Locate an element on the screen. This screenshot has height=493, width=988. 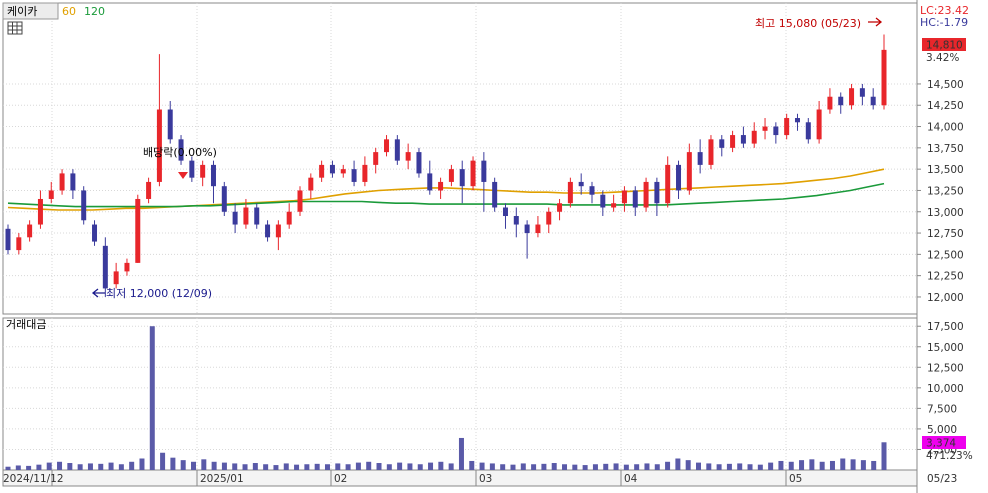
hc-label: HC:-1.79 is located at coordinates (944, 22).